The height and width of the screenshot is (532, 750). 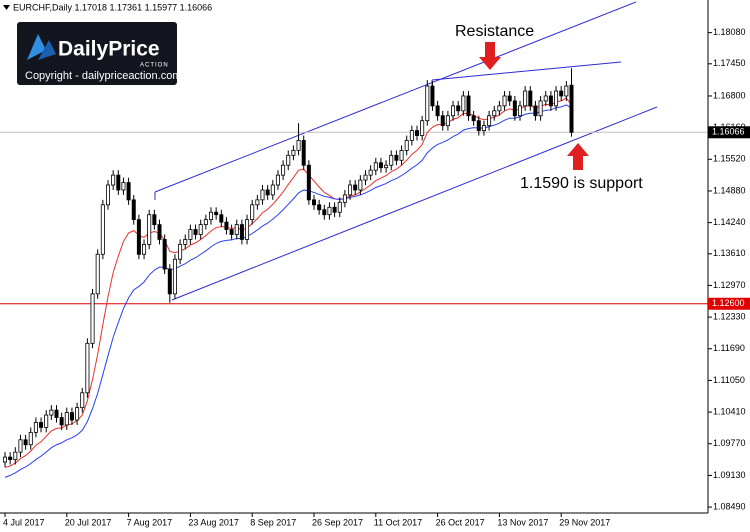 What do you see at coordinates (213, 522) in the screenshot?
I see `x-tick-label: 23 Aug 2017` at bounding box center [213, 522].